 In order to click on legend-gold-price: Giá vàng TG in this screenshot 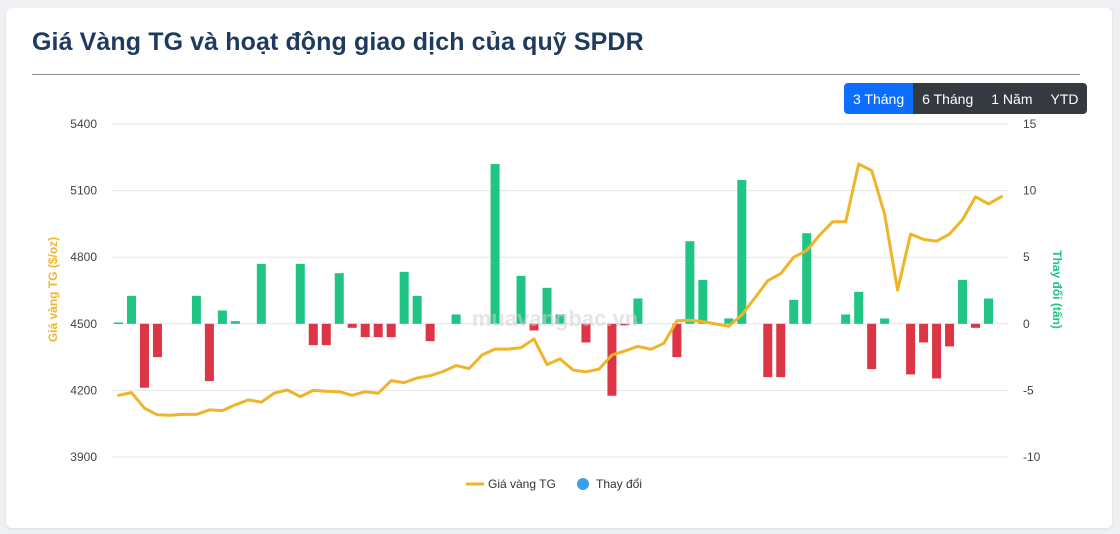, I will do `click(522, 484)`.